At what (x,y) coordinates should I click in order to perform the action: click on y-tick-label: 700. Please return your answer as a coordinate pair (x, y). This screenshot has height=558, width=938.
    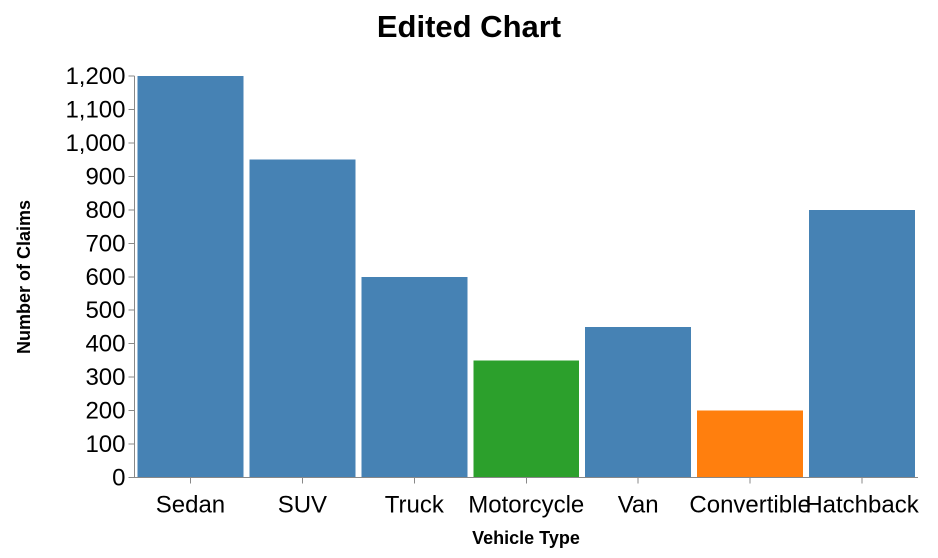
    Looking at the image, I should click on (105, 243).